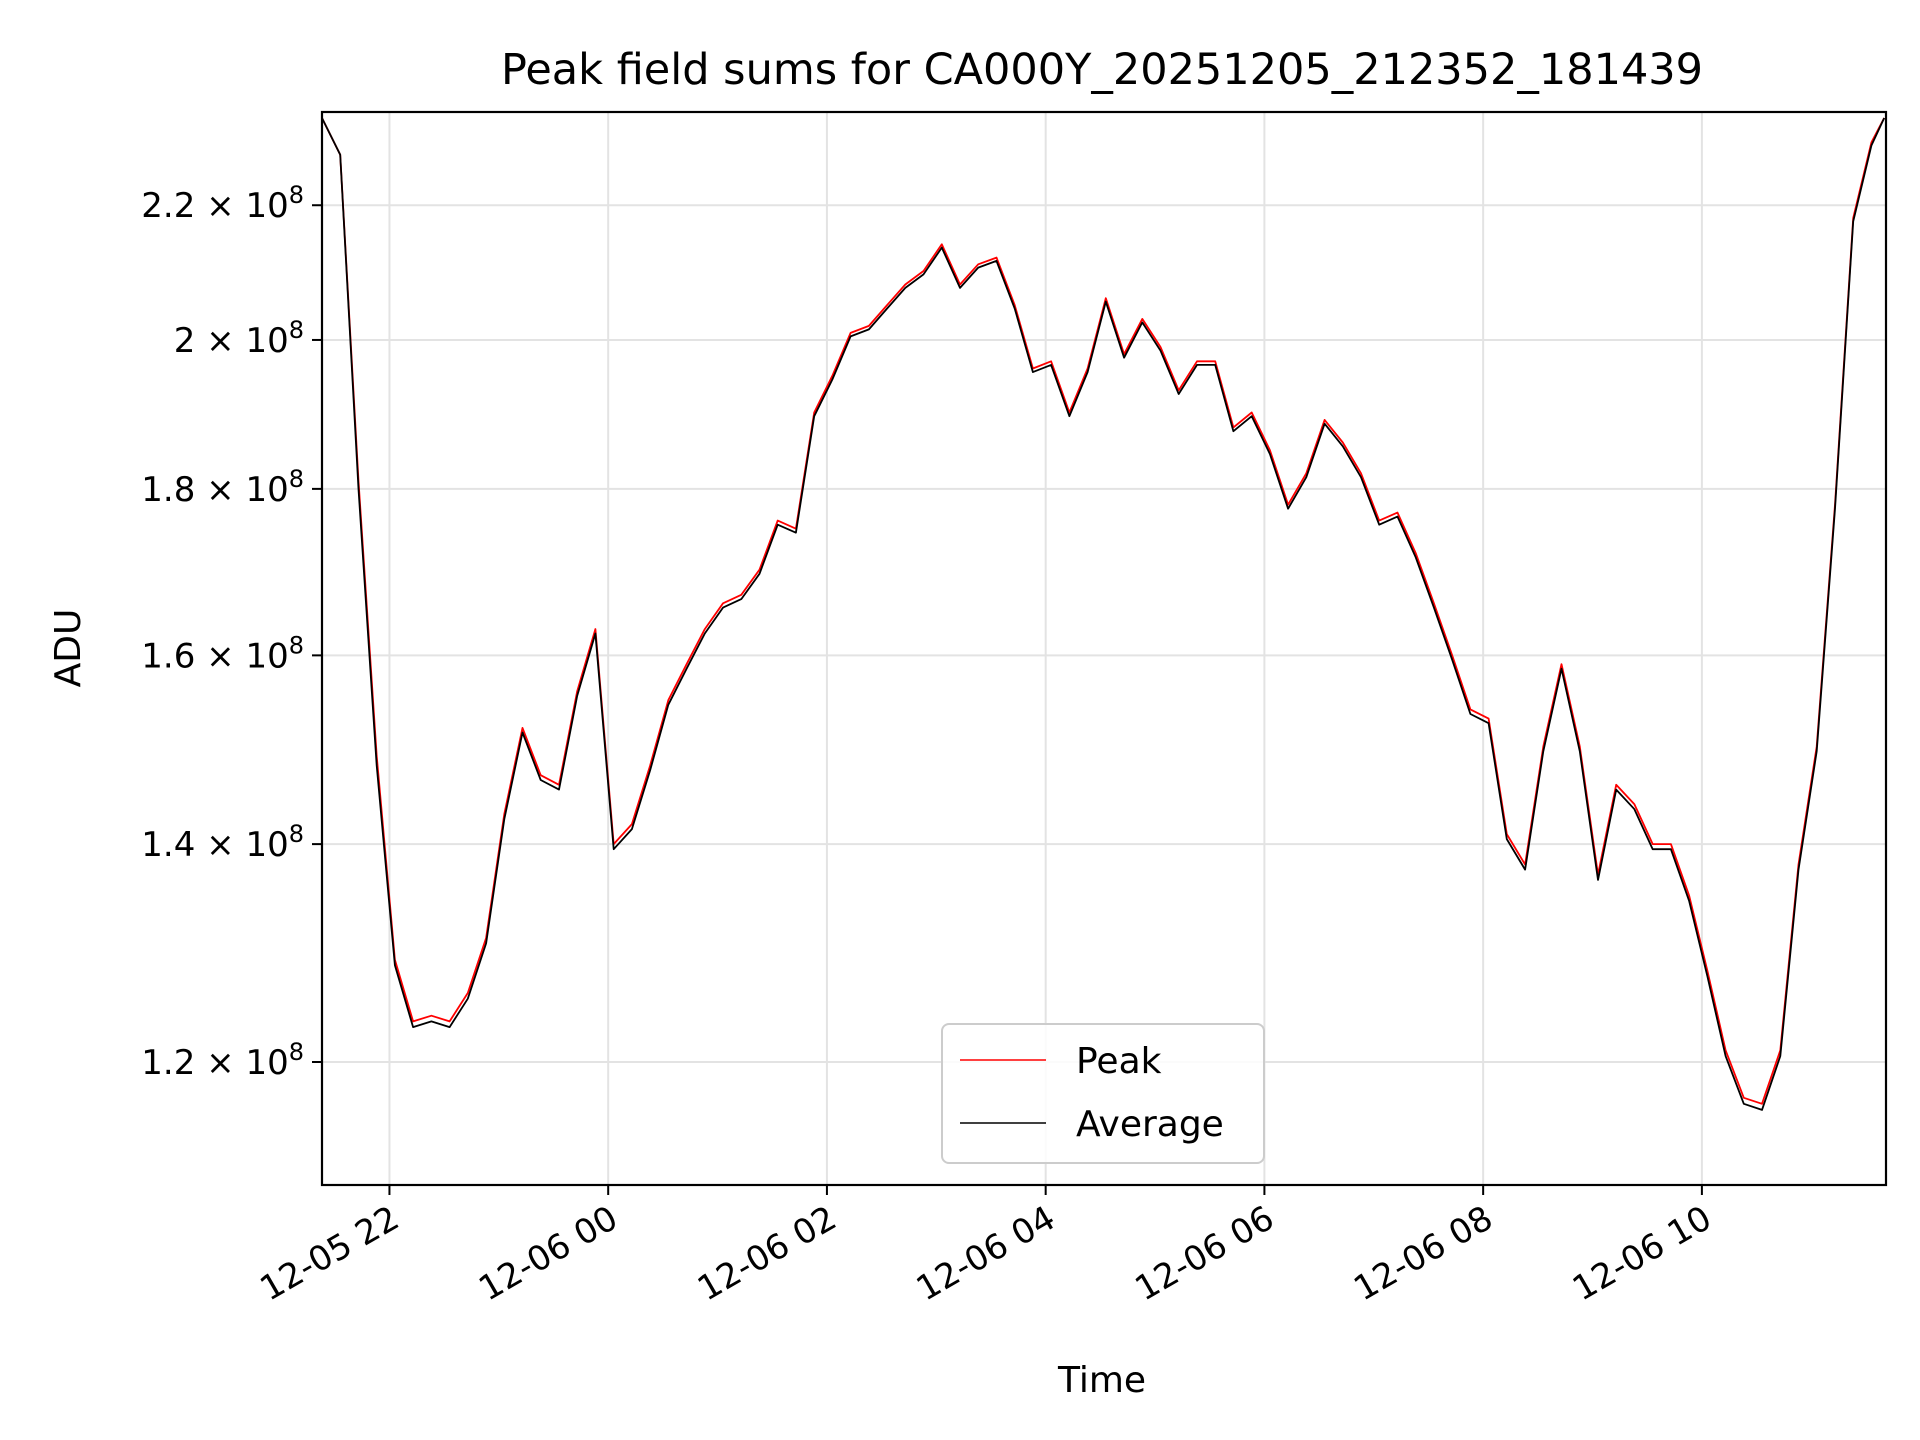  I want to click on y-tick-label: 1.4 × 108, so click(222, 842).